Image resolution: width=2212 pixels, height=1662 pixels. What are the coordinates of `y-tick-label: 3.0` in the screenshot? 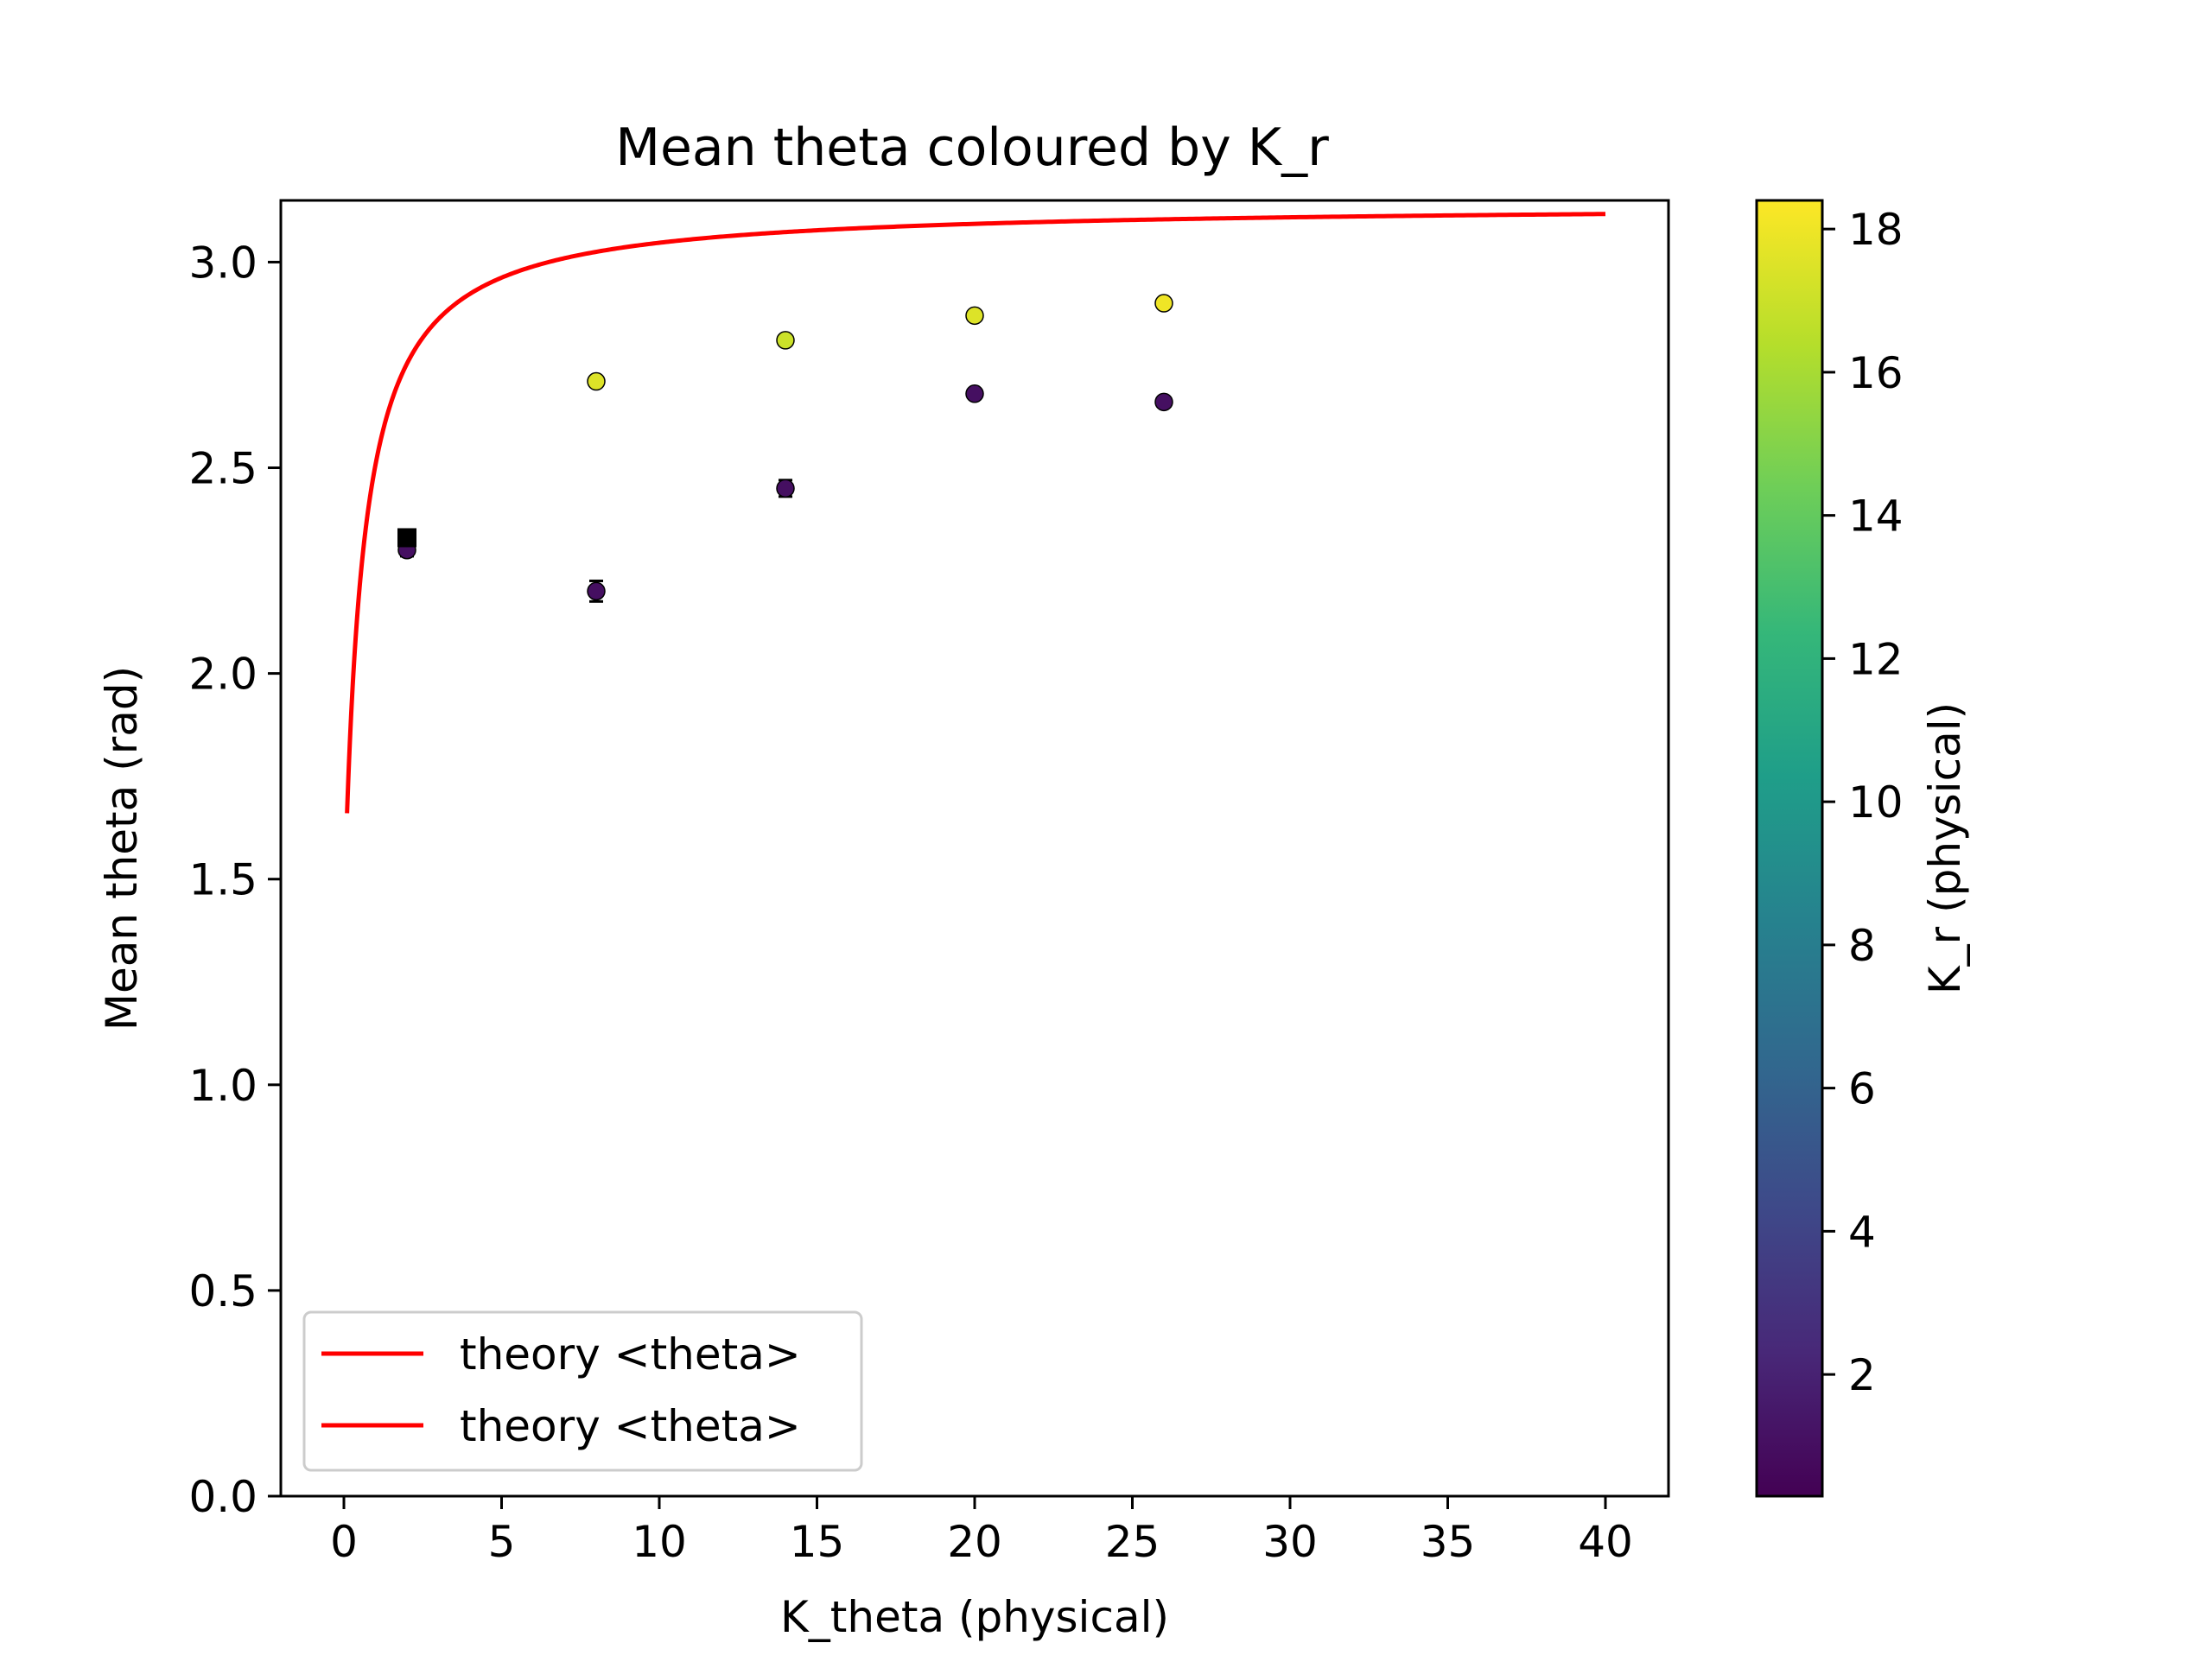 It's located at (222, 263).